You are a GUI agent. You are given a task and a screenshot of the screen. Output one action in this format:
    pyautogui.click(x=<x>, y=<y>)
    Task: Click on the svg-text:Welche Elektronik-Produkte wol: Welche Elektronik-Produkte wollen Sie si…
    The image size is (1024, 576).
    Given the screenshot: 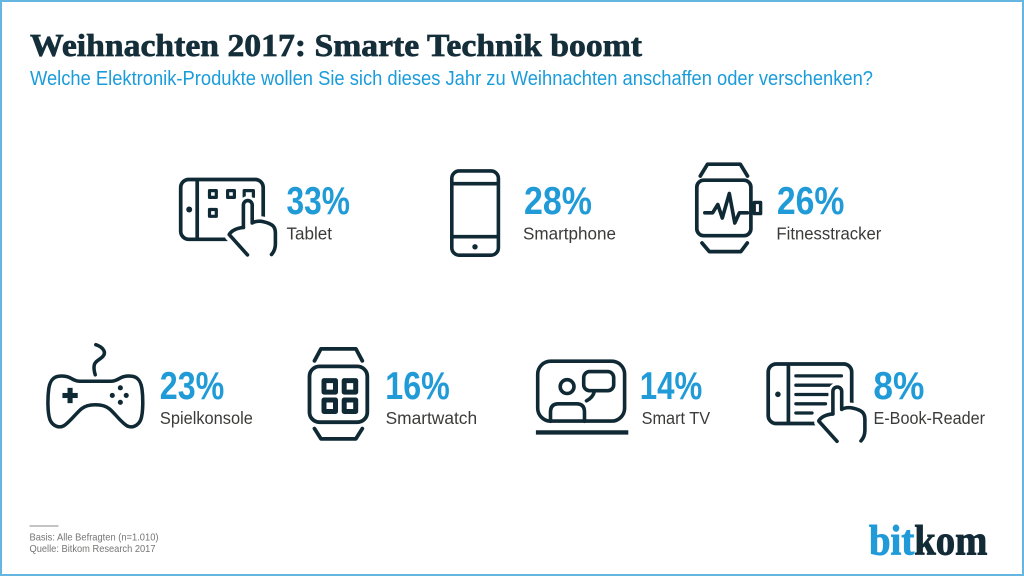 What is the action you would take?
    pyautogui.click(x=451, y=79)
    